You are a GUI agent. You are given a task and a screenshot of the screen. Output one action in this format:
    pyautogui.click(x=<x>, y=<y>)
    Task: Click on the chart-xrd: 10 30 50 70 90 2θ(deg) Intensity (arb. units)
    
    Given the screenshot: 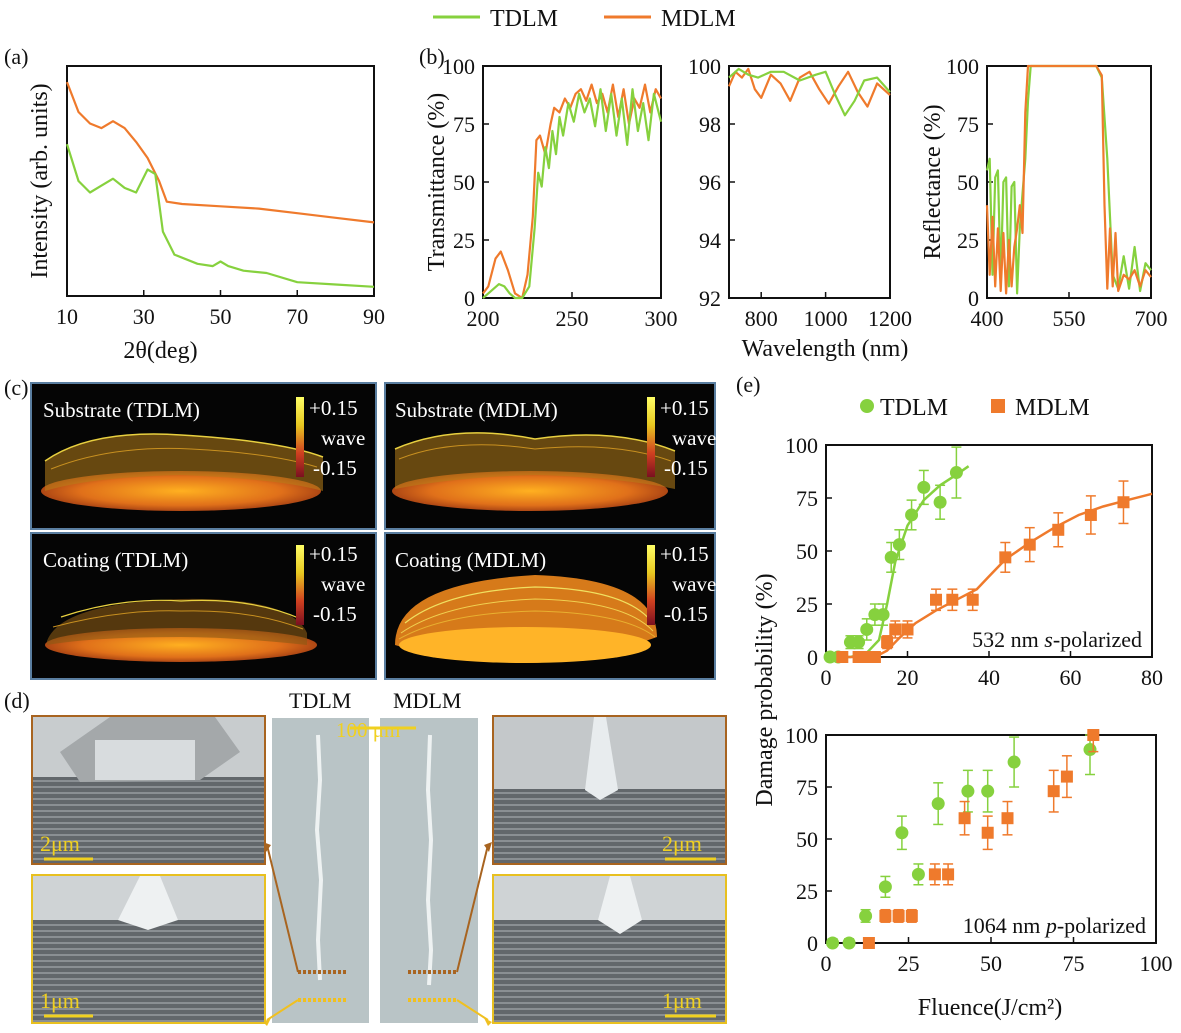 What is the action you would take?
    pyautogui.click(x=206, y=214)
    